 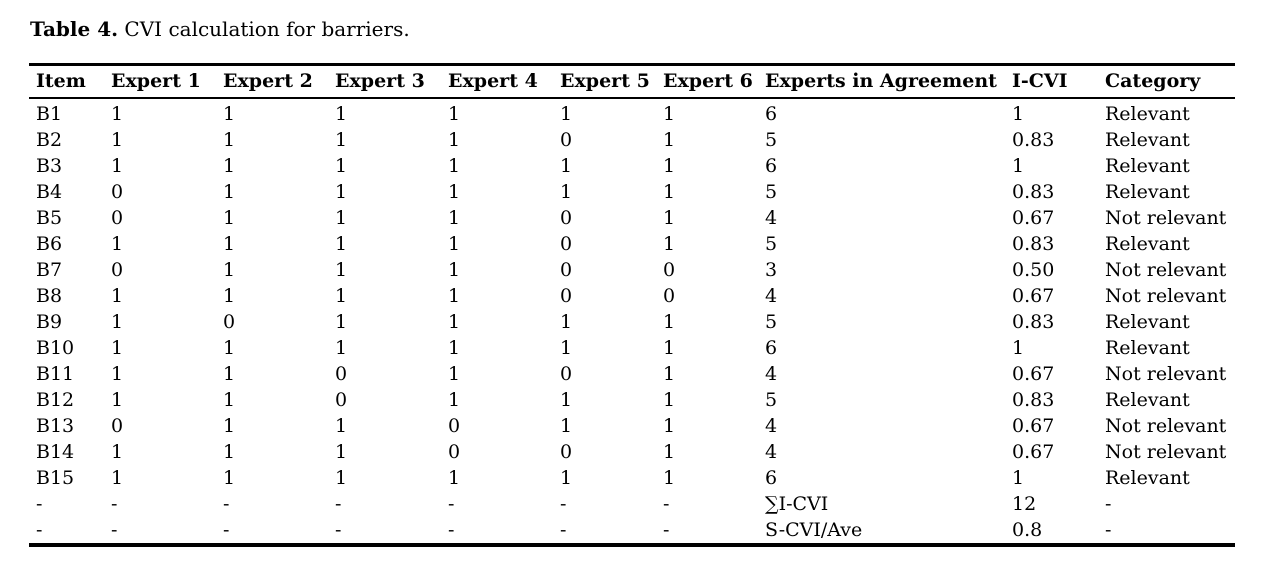 I want to click on table-cell: 0.8, so click(x=1027, y=530).